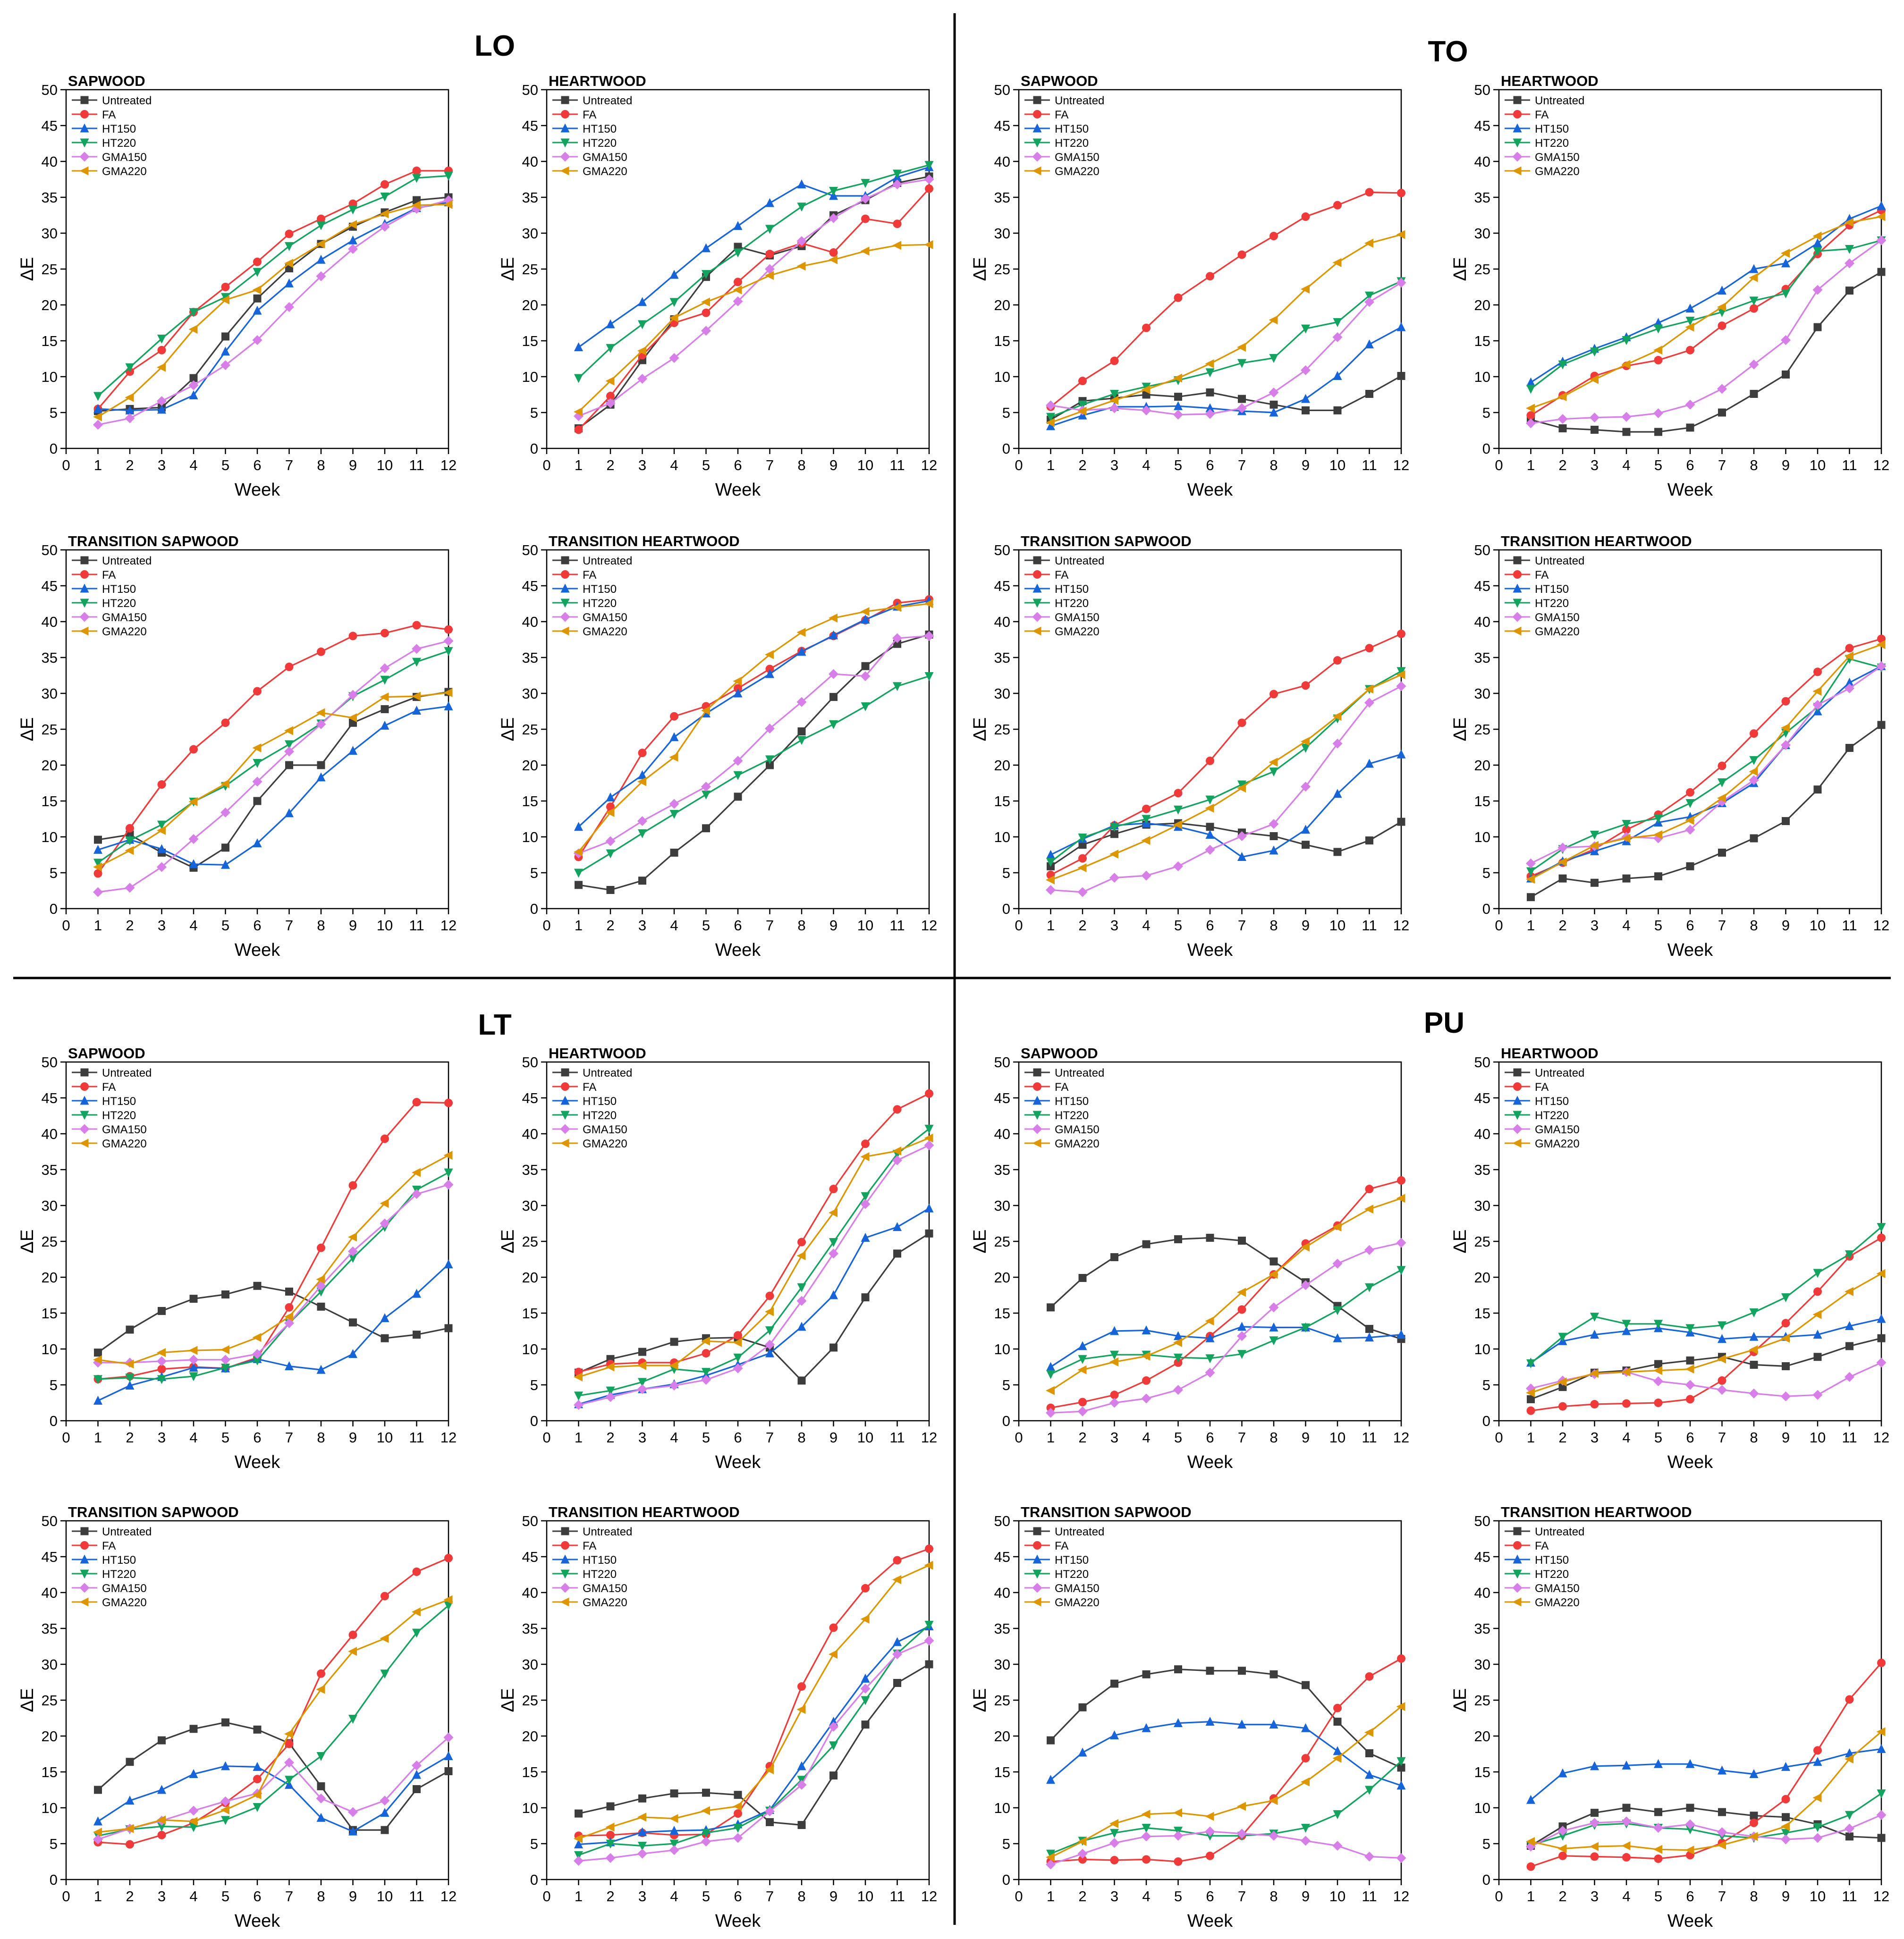  I want to click on series-untreated, so click(1706, 1369).